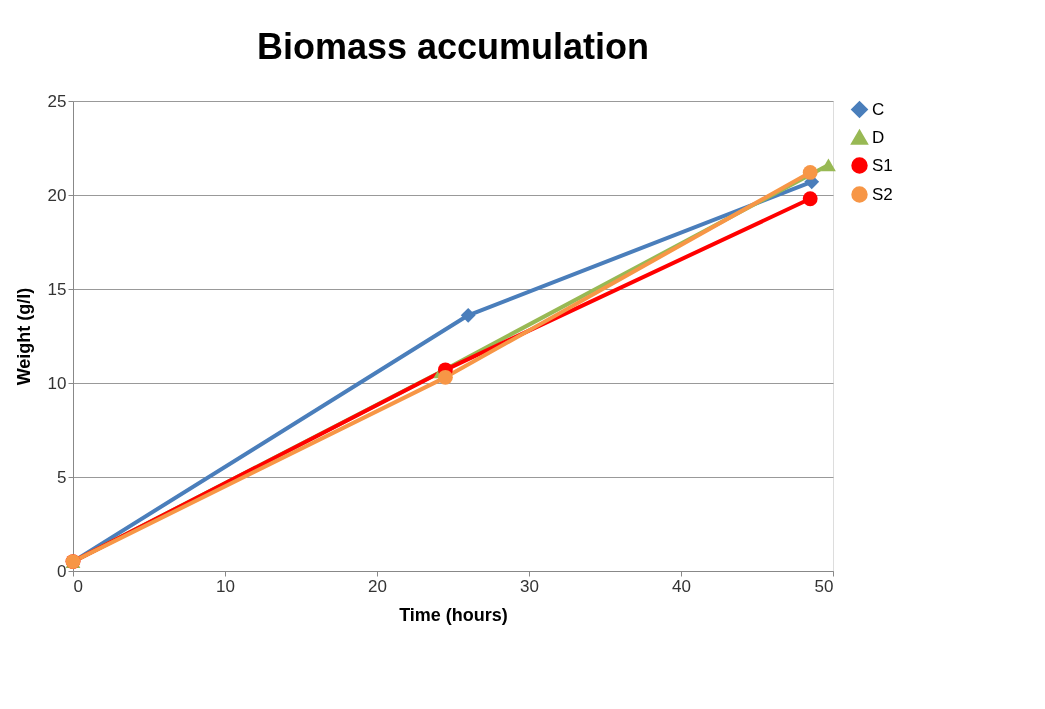 The image size is (1045, 709). What do you see at coordinates (453, 46) in the screenshot?
I see `chart-title: Biomass accumulation` at bounding box center [453, 46].